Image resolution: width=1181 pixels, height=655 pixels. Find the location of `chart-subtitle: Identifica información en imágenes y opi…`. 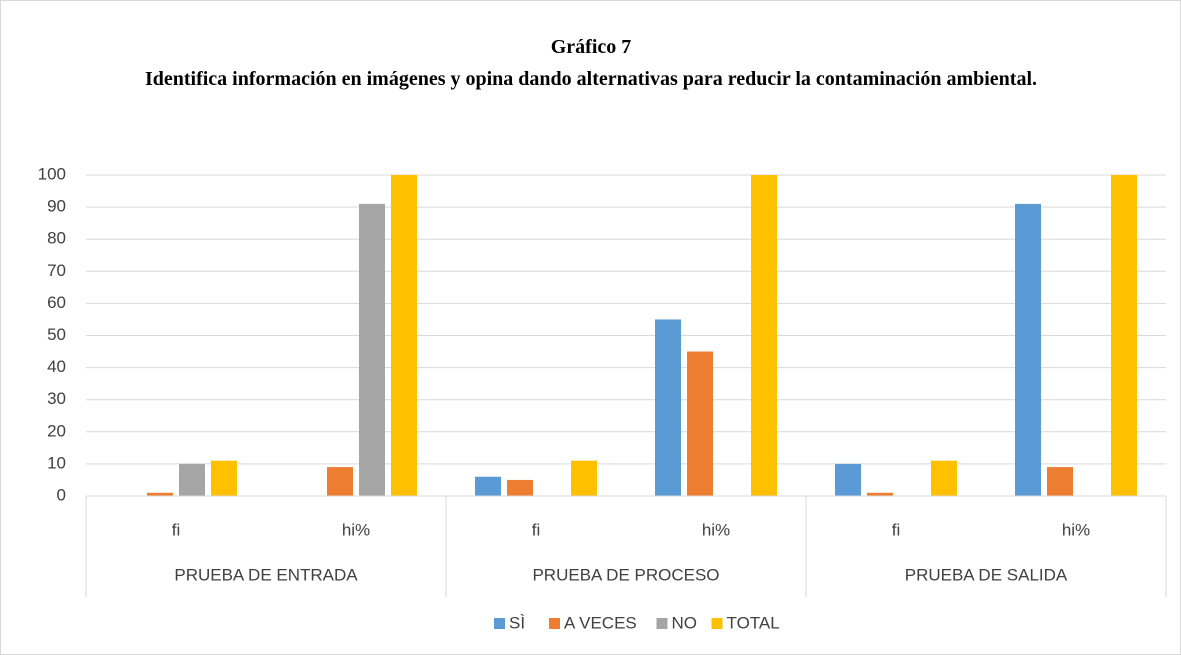

chart-subtitle: Identifica información en imágenes y opi… is located at coordinates (591, 79).